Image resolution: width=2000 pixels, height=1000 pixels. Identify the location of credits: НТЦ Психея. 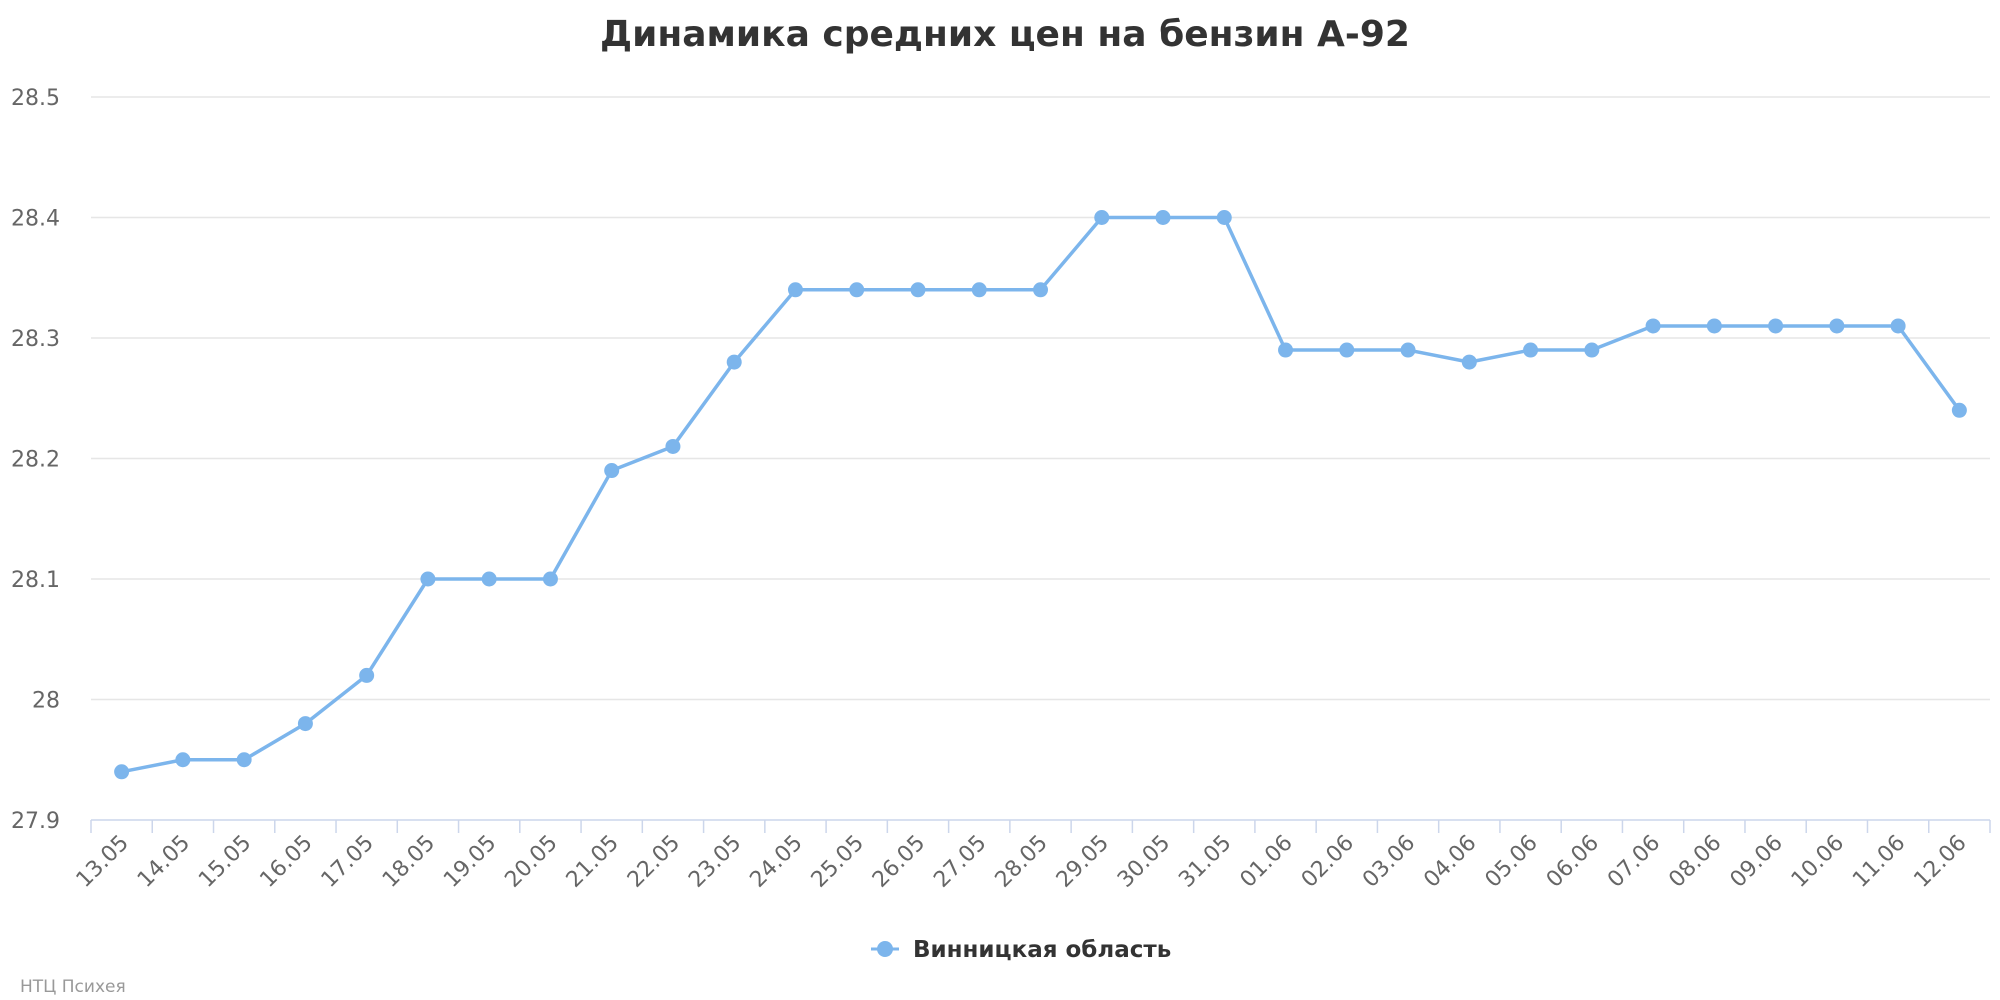
(73, 987).